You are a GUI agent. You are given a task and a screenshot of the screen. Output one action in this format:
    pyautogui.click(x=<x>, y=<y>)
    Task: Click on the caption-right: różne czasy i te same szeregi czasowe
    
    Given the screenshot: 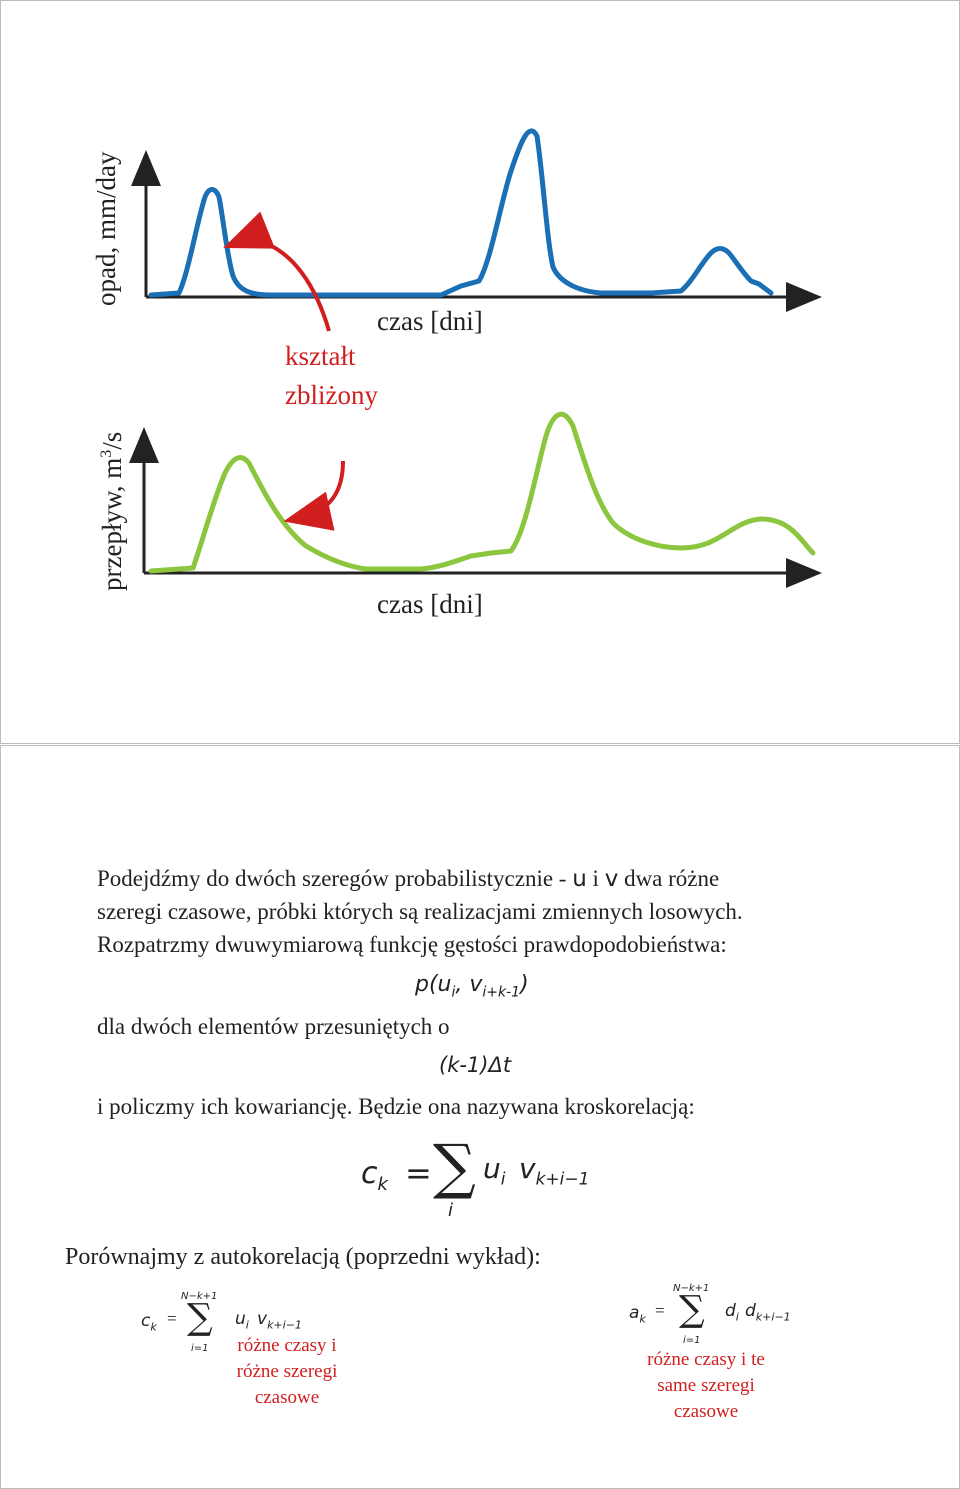 What is the action you would take?
    pyautogui.click(x=706, y=1386)
    